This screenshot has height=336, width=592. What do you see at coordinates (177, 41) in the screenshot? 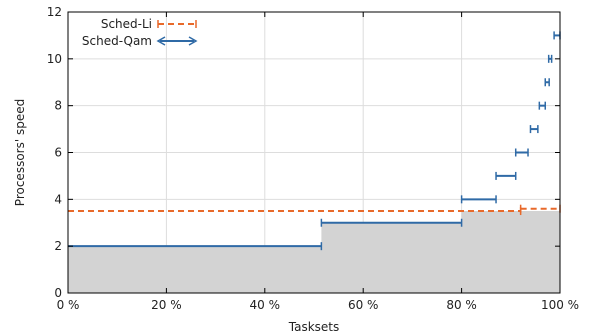
I see `legend-sample-sched-qam` at bounding box center [177, 41].